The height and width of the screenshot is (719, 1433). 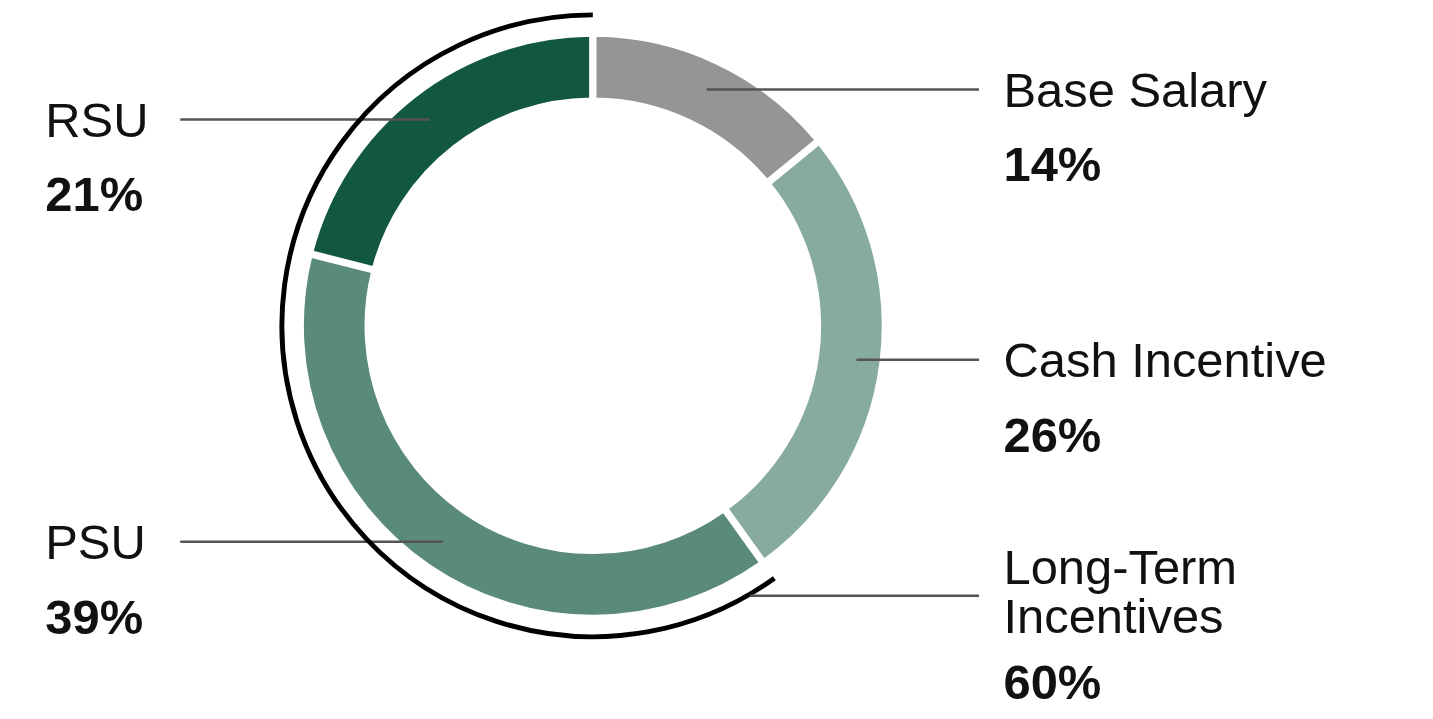 I want to click on data-label: 39%, so click(x=94, y=616).